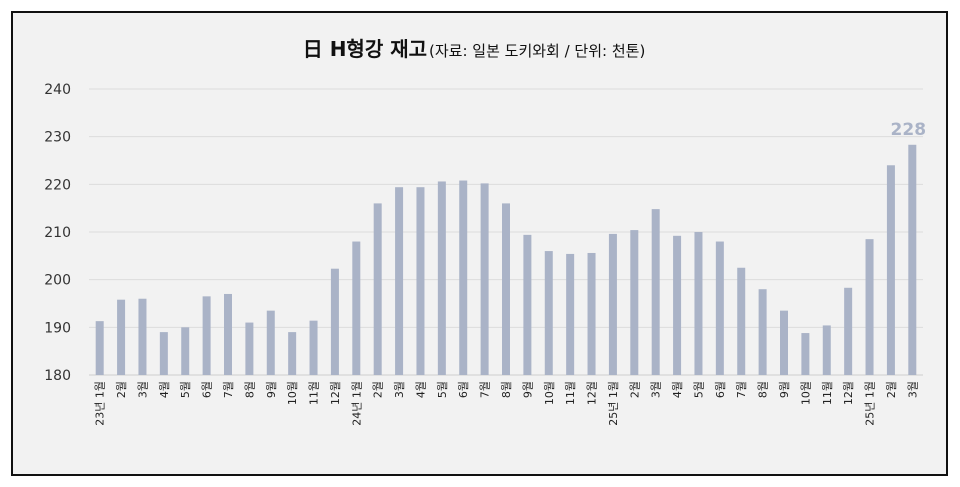  Describe the element at coordinates (57, 138) in the screenshot. I see `y-tick-label: 230` at that location.